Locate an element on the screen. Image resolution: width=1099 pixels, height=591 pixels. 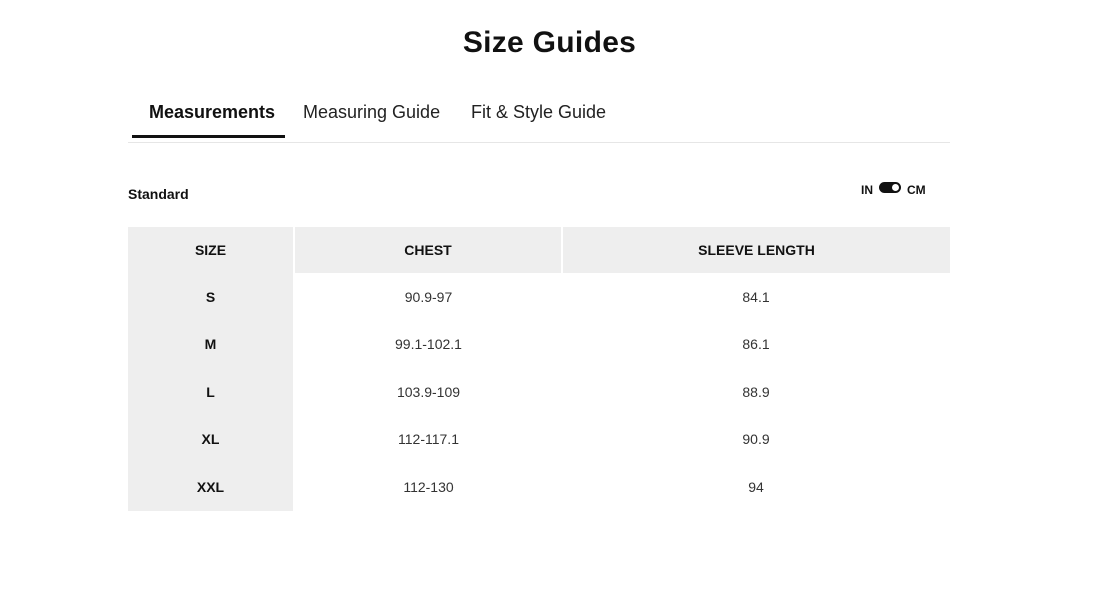
unit-toggle is located at coordinates (890, 187).